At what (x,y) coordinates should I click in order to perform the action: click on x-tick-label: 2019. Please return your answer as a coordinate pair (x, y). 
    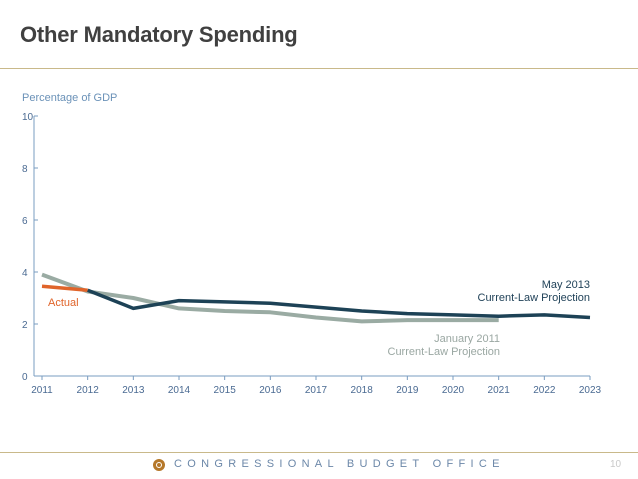
    Looking at the image, I should click on (407, 390).